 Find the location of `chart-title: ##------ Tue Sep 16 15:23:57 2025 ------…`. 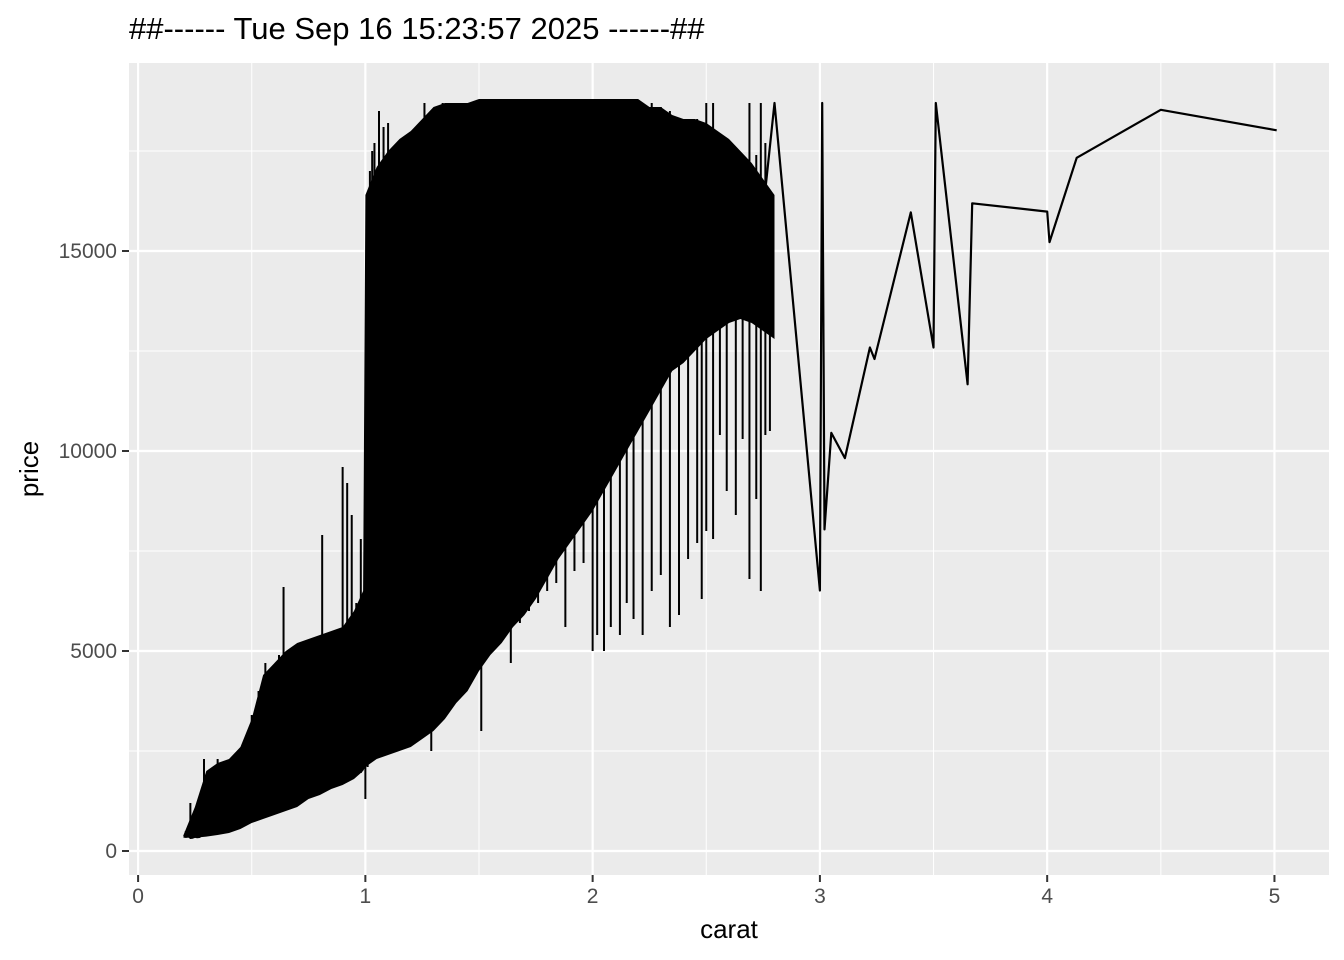

chart-title: ##------ Tue Sep 16 15:23:57 2025 ------… is located at coordinates (417, 28).